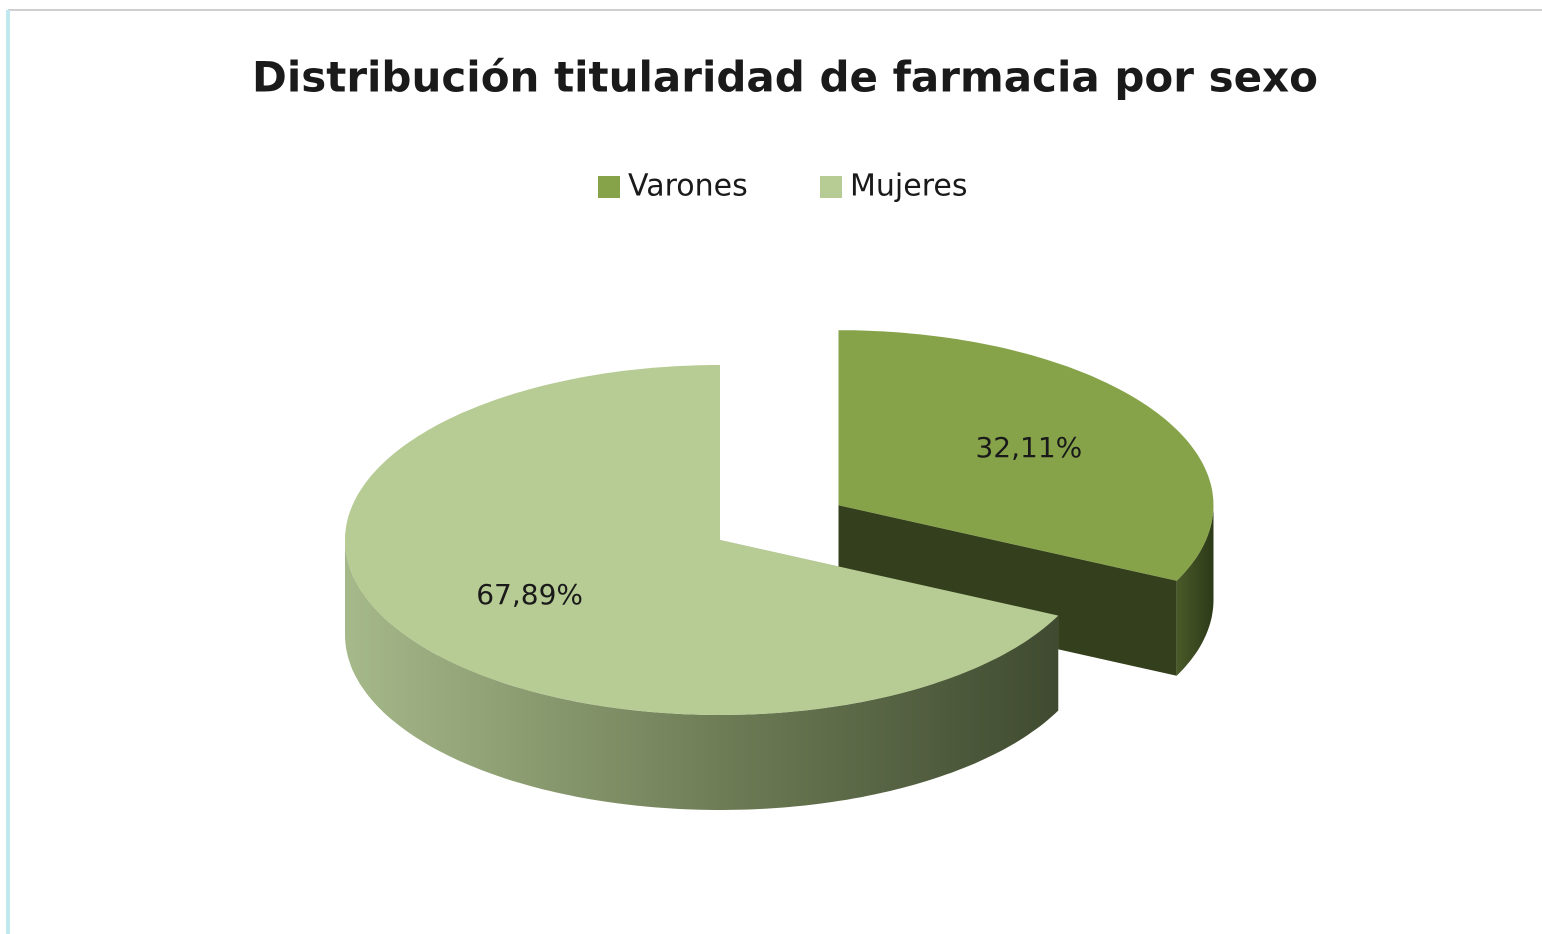 The image size is (1542, 934). Describe the element at coordinates (688, 186) in the screenshot. I see `legend-label: Varones` at that location.